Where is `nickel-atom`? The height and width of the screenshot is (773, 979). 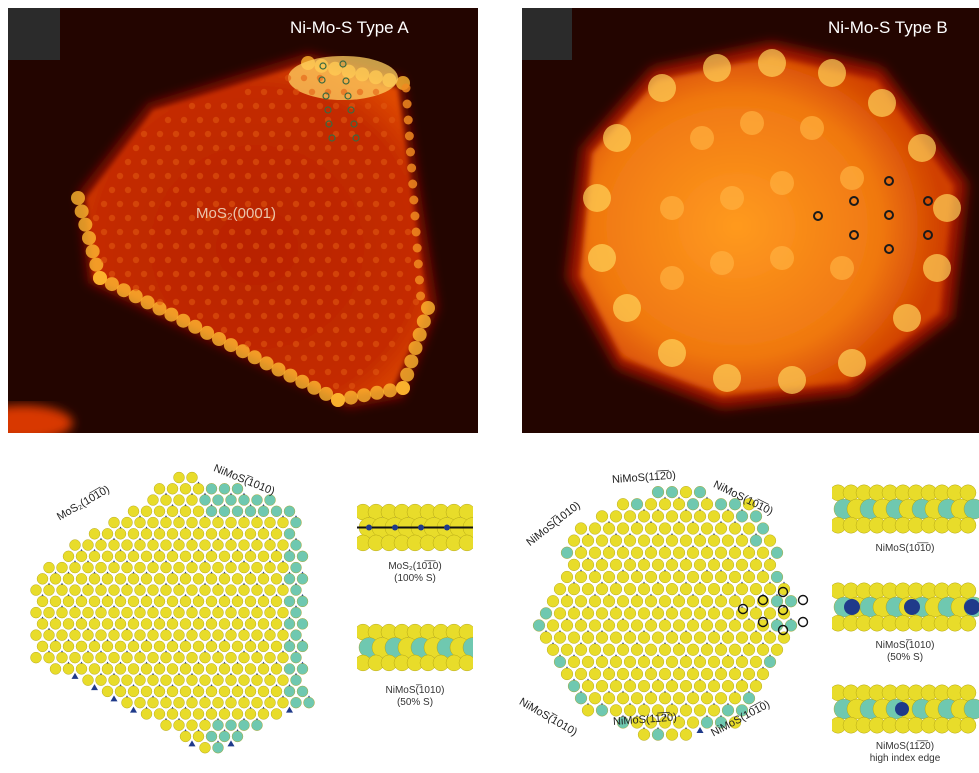
nickel-atom is located at coordinates (602, 710).